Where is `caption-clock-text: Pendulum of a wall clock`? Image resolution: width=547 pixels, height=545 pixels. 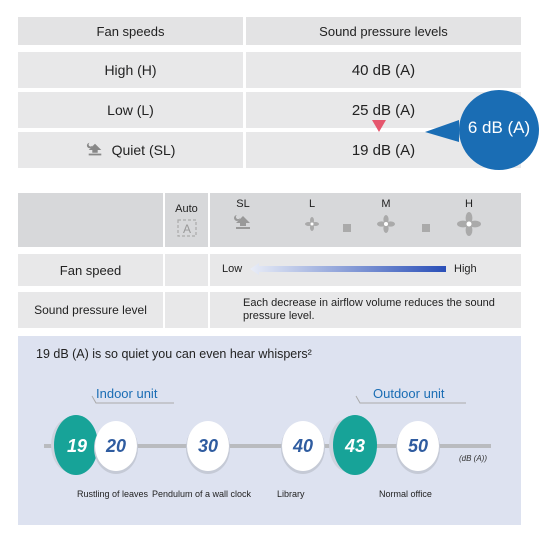 caption-clock-text: Pendulum of a wall clock is located at coordinates (202, 494).